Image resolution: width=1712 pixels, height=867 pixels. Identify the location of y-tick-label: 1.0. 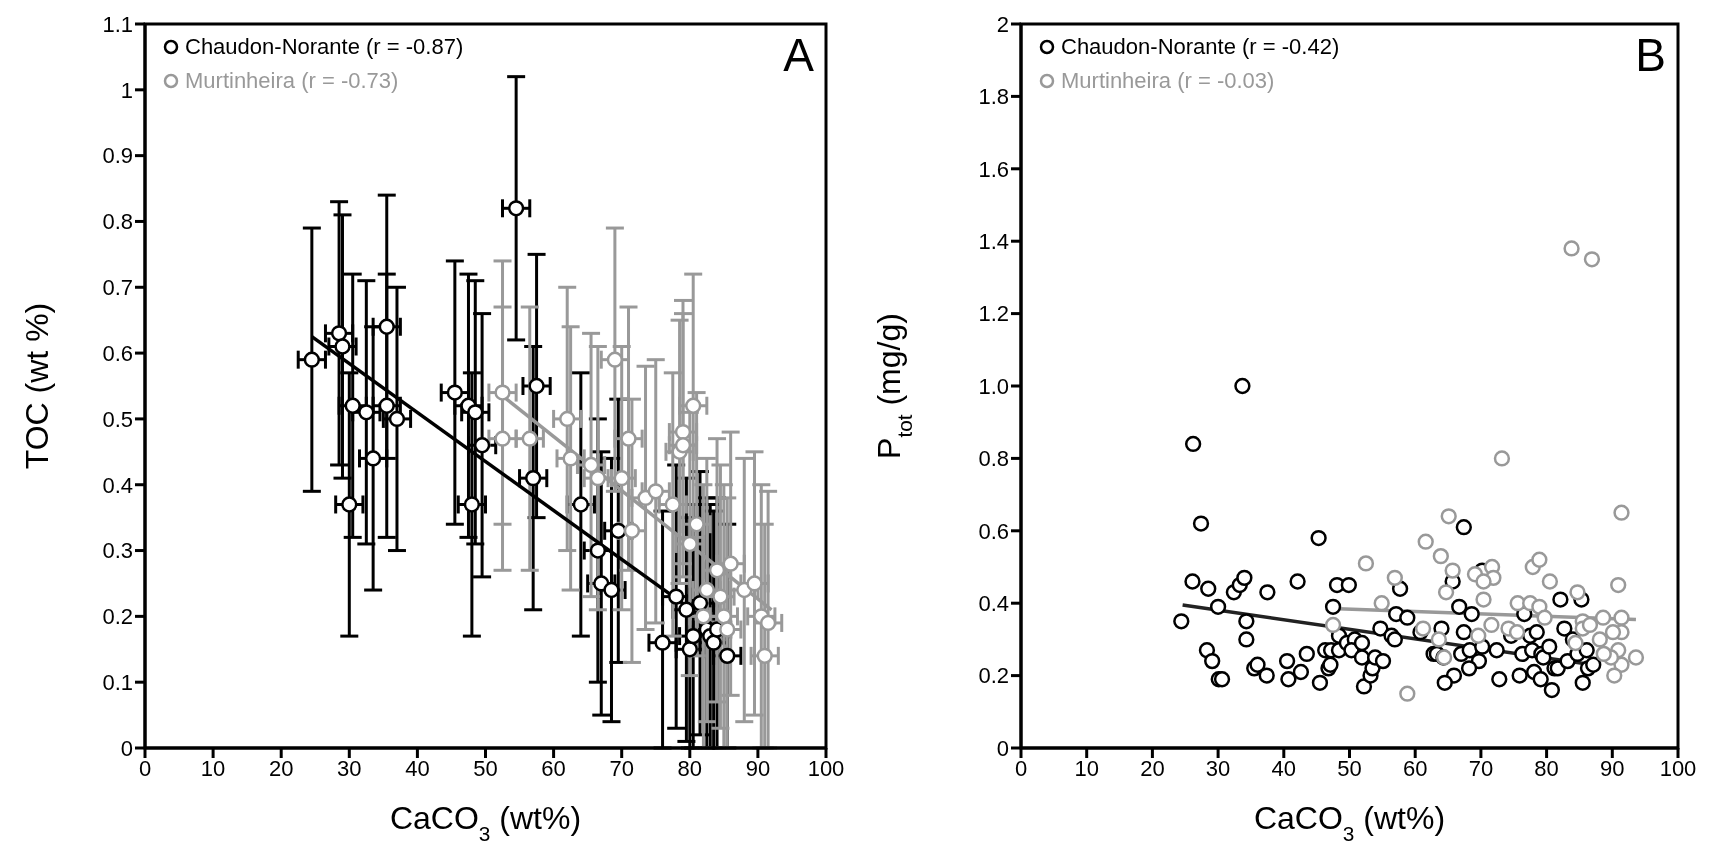
(993, 386).